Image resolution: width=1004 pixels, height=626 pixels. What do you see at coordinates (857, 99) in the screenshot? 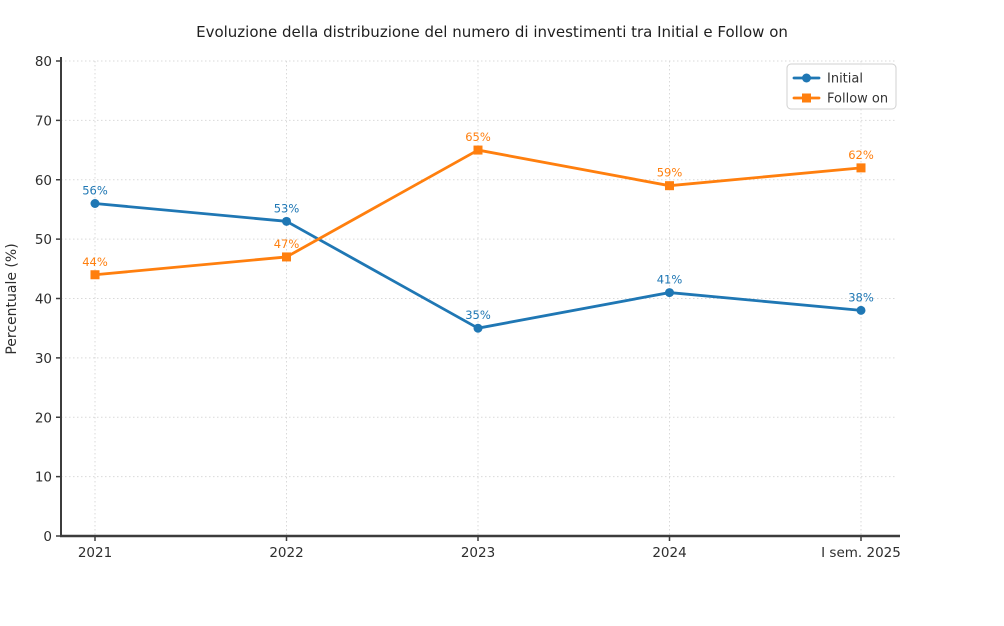
I see `legend-label: Follow on` at bounding box center [857, 99].